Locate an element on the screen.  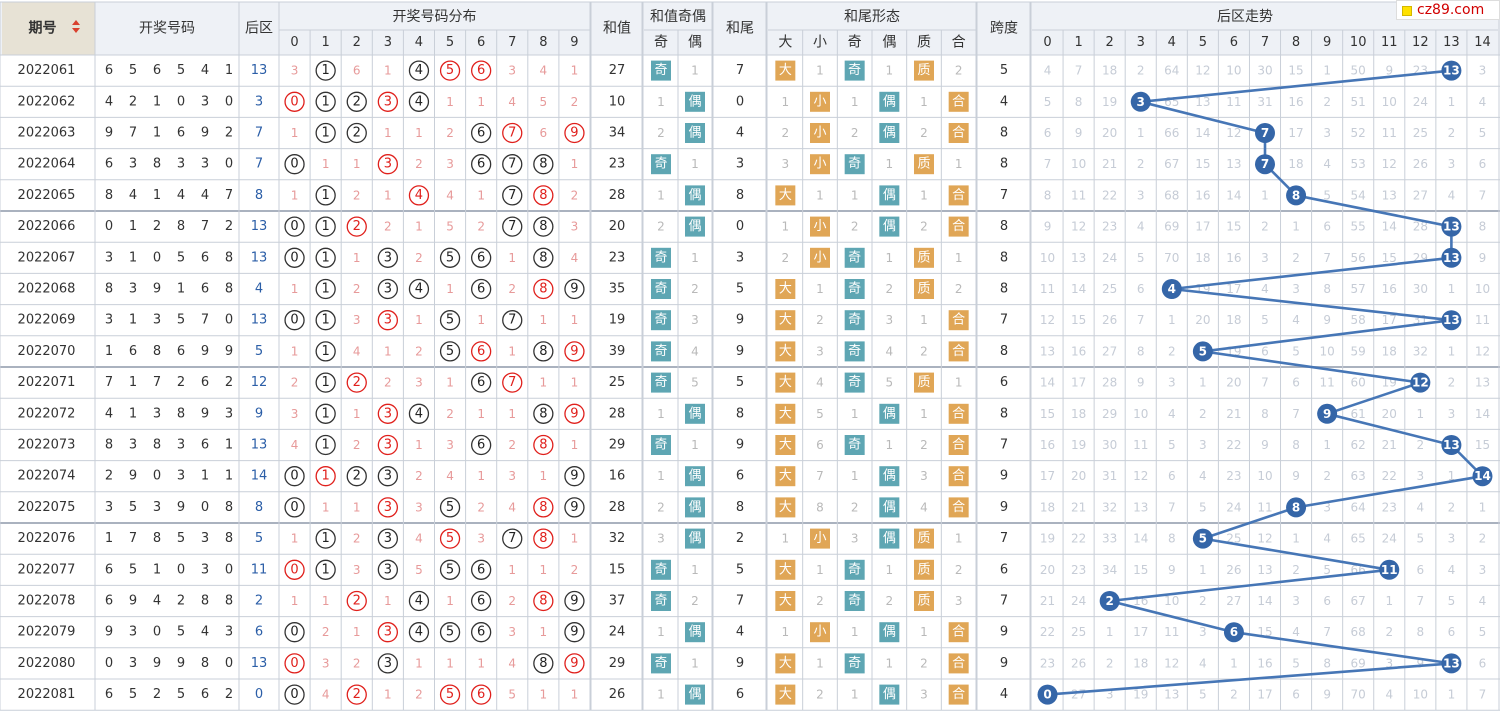
trend-miss: 63 is located at coordinates (1358, 476).